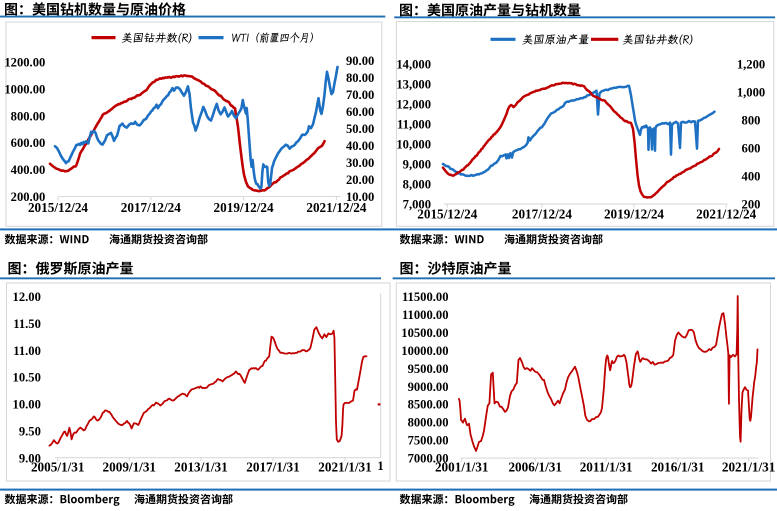 This screenshot has width=777, height=511. Describe the element at coordinates (751, 148) in the screenshot. I see `svg-text: 600` at that location.